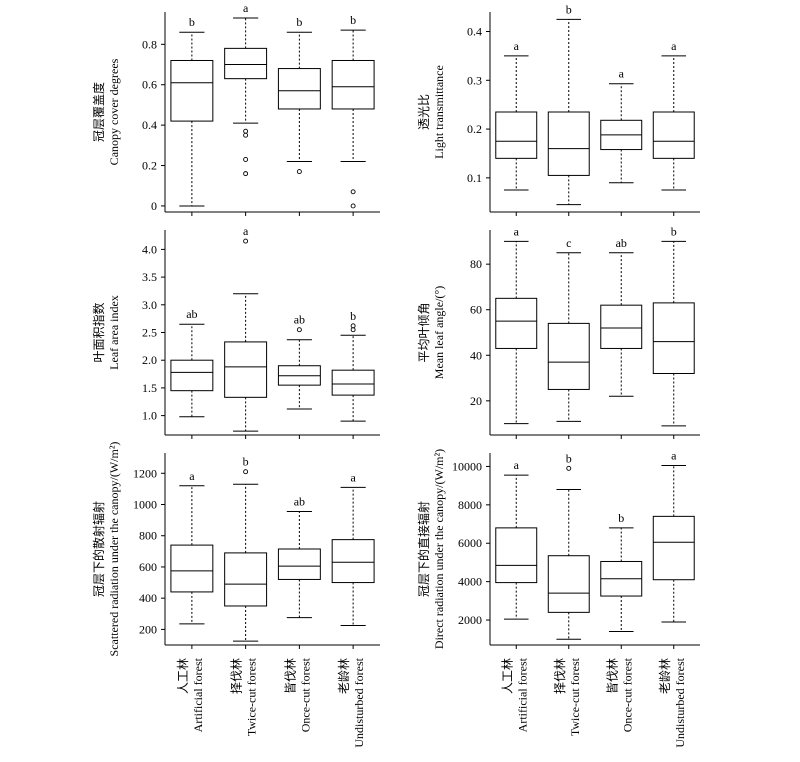  I want to click on panel-3-ytick-label: 2.5, so click(149, 333).